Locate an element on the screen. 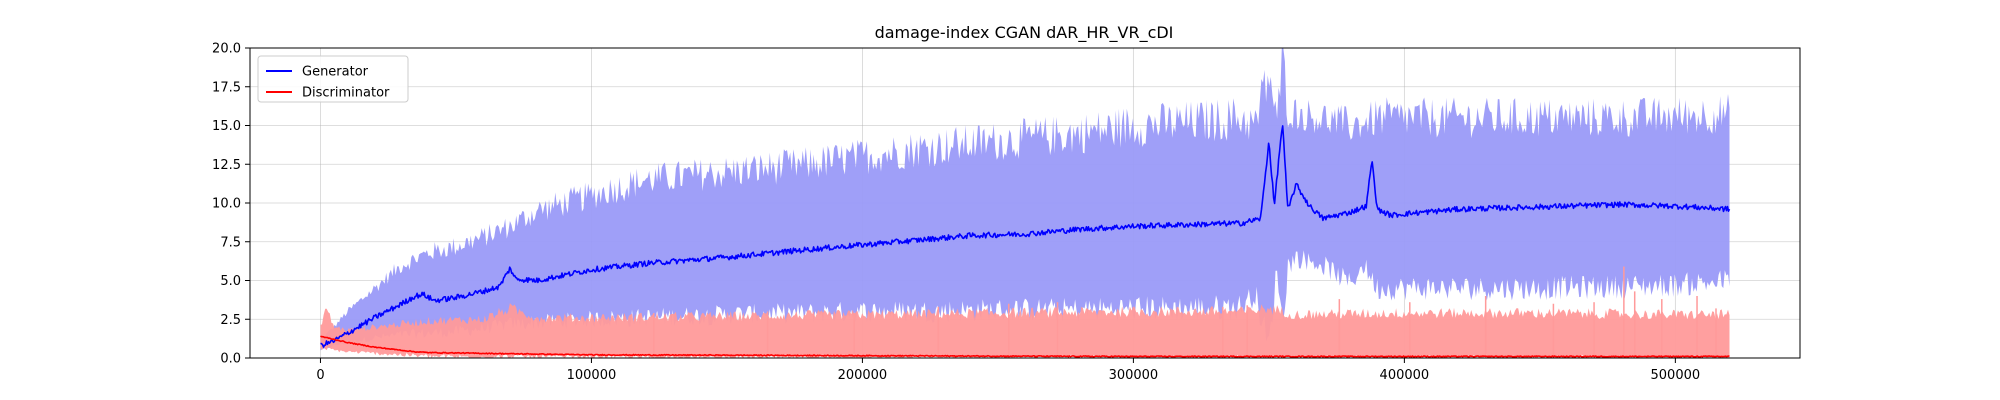 The image size is (2000, 400). spikes is located at coordinates (1185, 312).